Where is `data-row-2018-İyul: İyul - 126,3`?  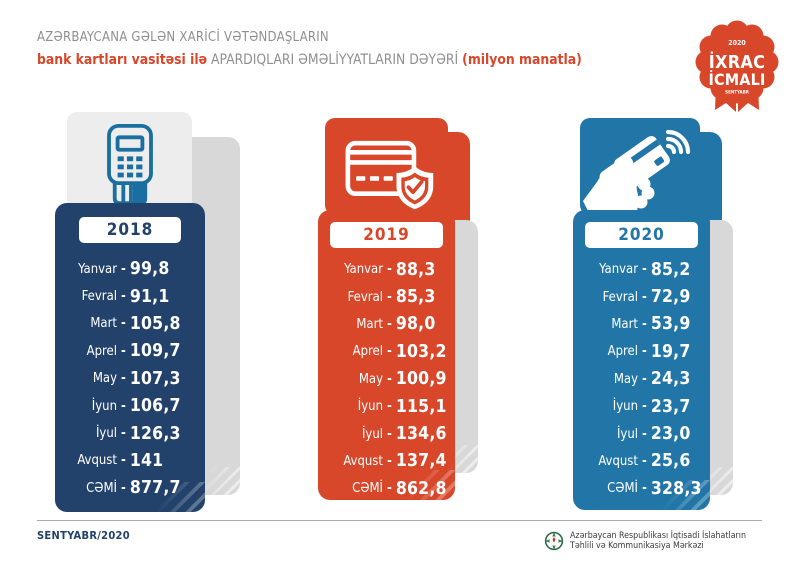 data-row-2018-İyul: İyul - 126,3 is located at coordinates (130, 433).